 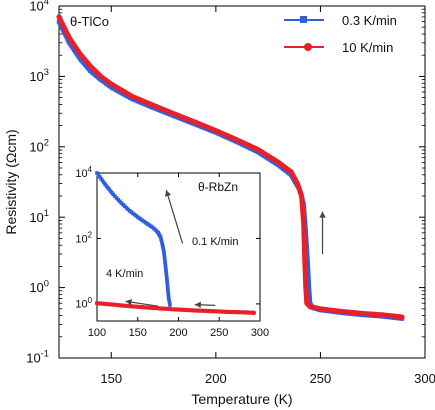 What do you see at coordinates (338, 47) in the screenshot?
I see `legend-item-10-k-min: 10 K/min` at bounding box center [338, 47].